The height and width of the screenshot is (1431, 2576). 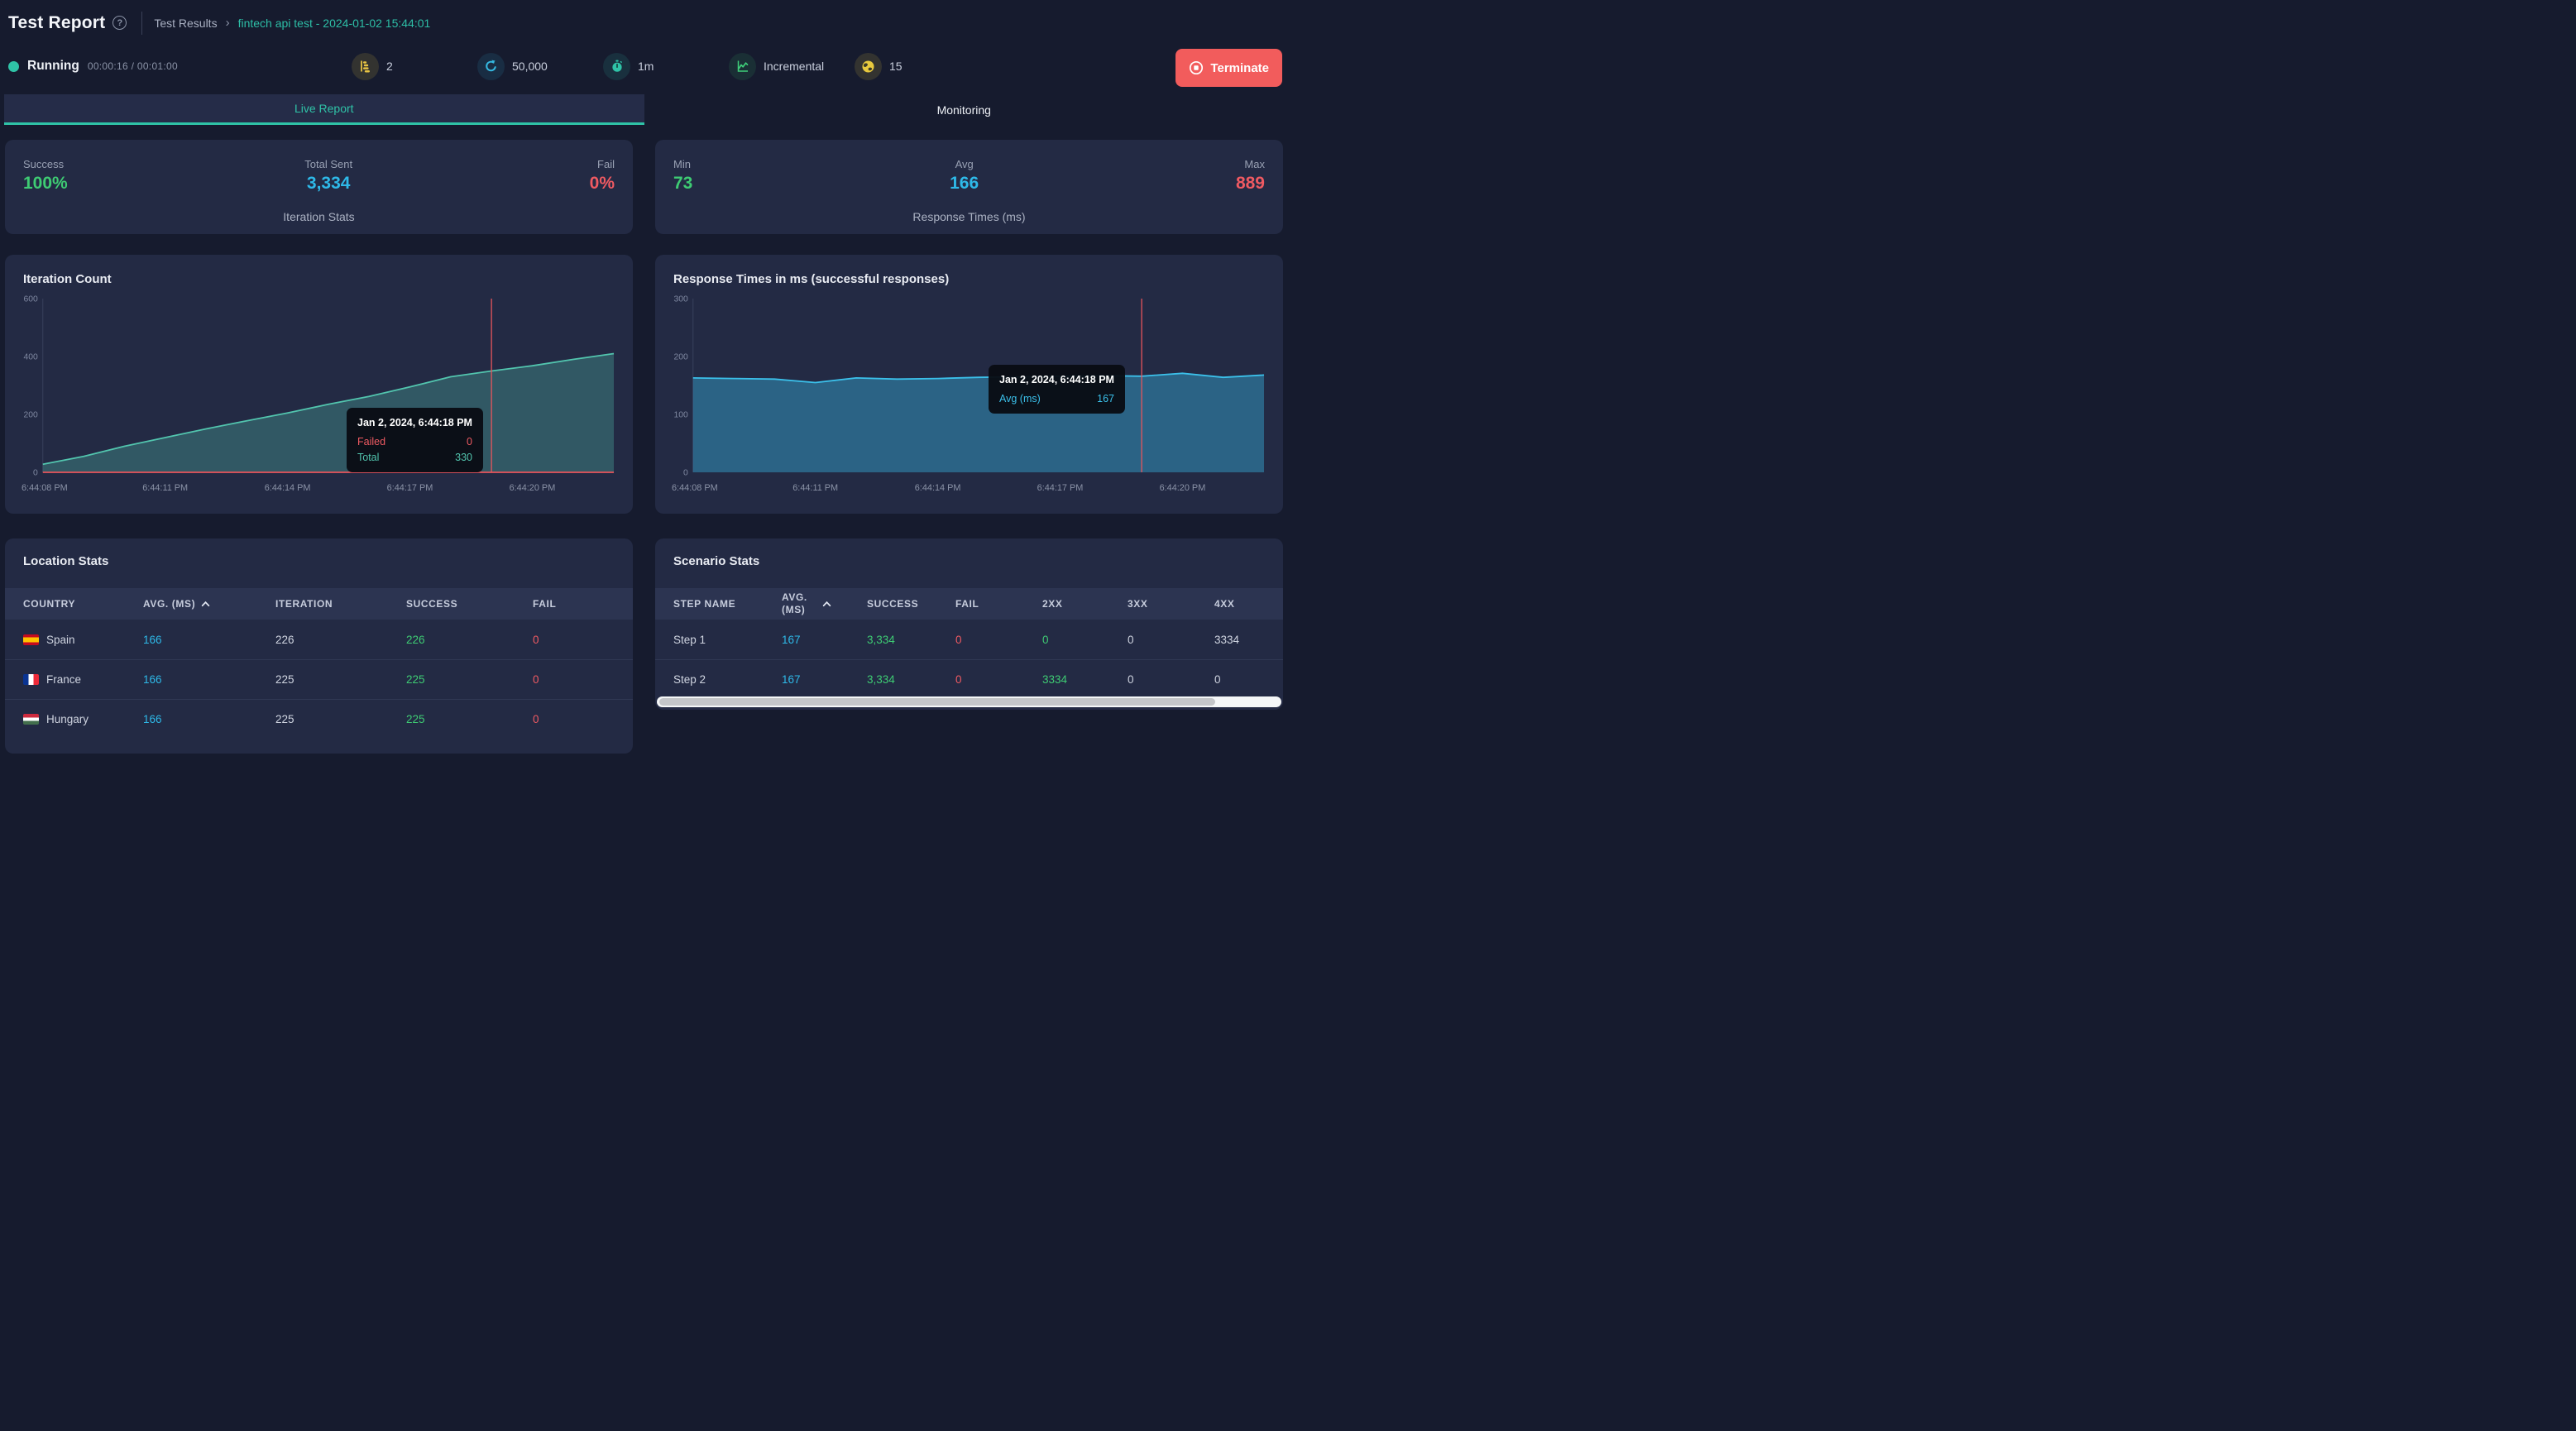 I want to click on trend-chart-icon, so click(x=742, y=66).